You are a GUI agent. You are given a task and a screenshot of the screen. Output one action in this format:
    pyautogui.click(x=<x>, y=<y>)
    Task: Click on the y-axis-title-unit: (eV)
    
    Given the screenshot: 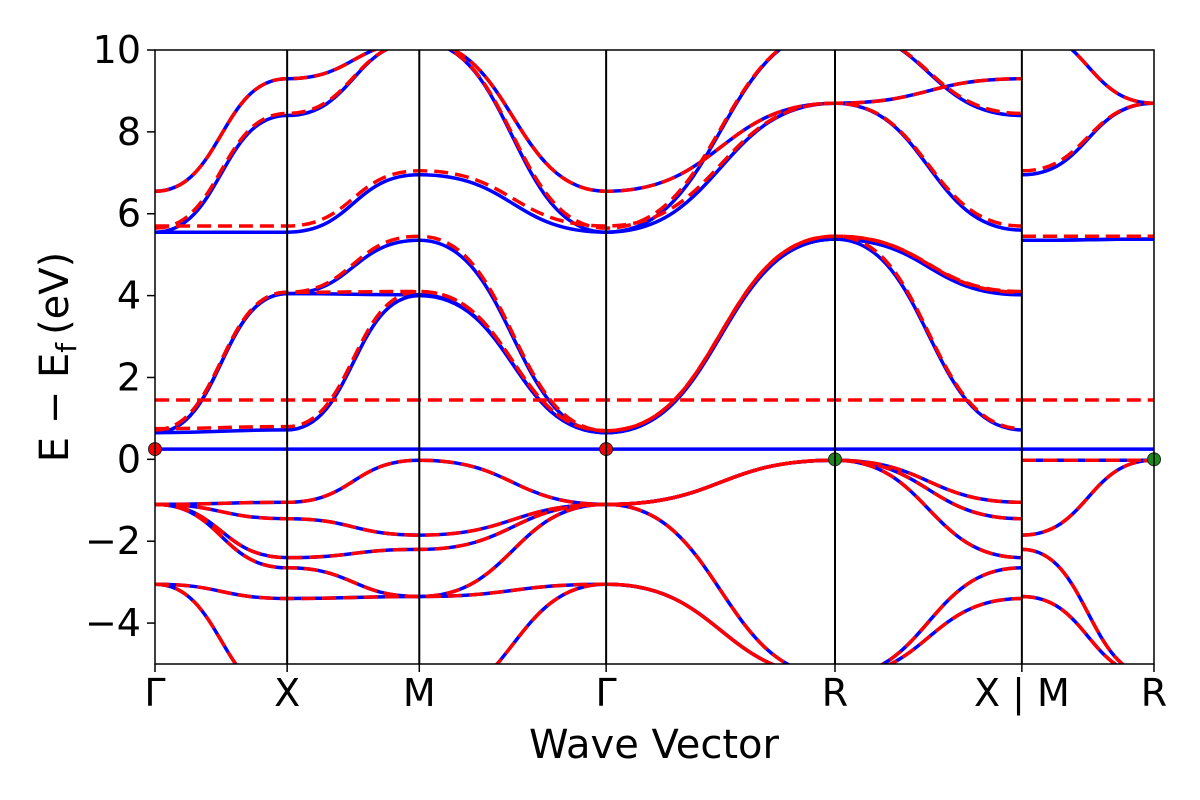 What is the action you would take?
    pyautogui.click(x=55, y=293)
    